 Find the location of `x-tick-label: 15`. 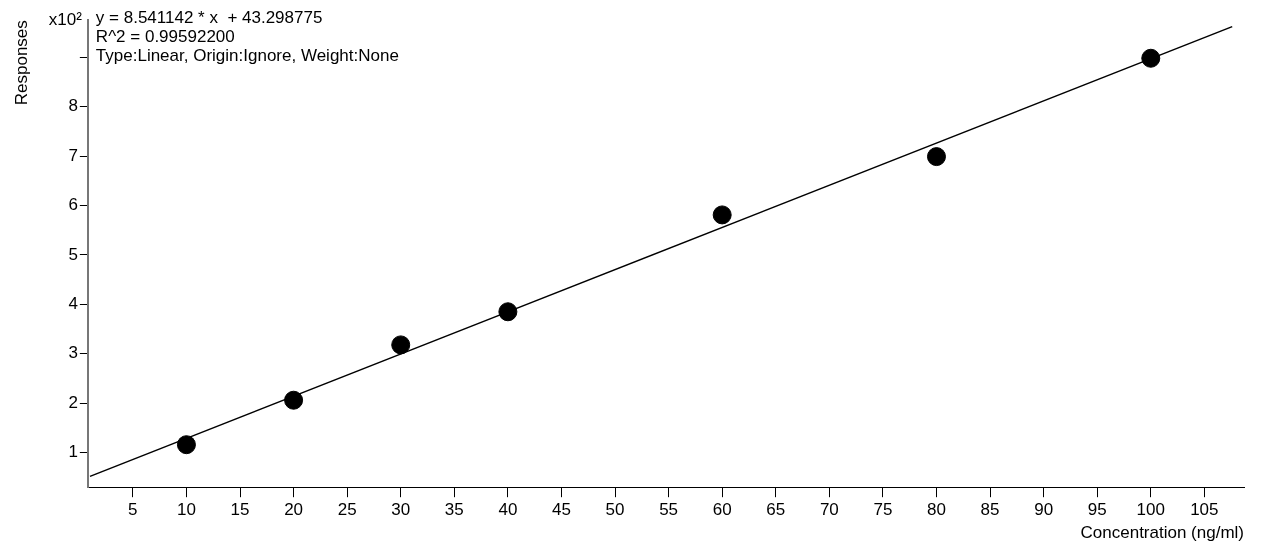

x-tick-label: 15 is located at coordinates (240, 510).